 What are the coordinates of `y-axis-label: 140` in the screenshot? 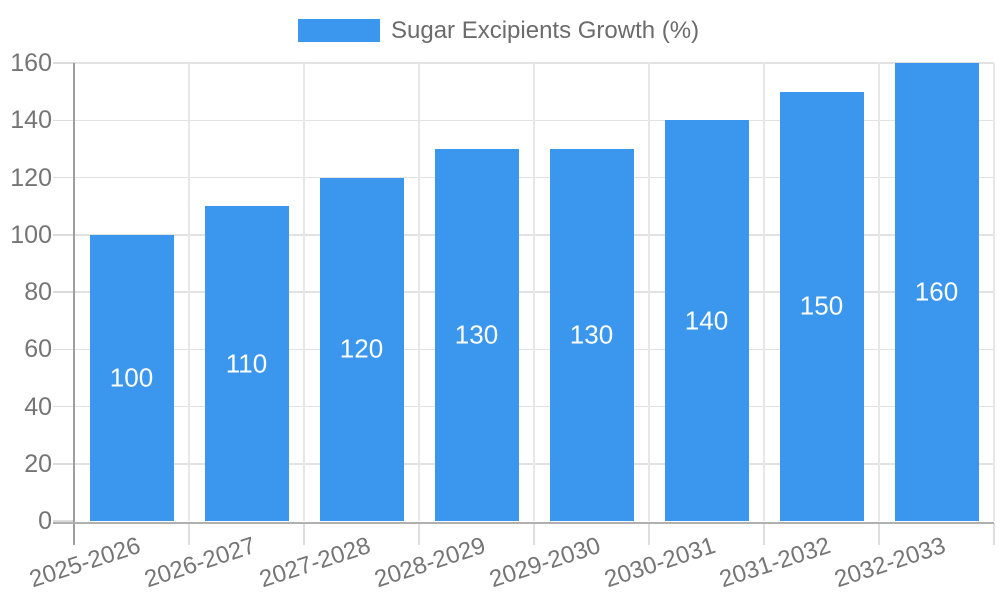 It's located at (31, 120).